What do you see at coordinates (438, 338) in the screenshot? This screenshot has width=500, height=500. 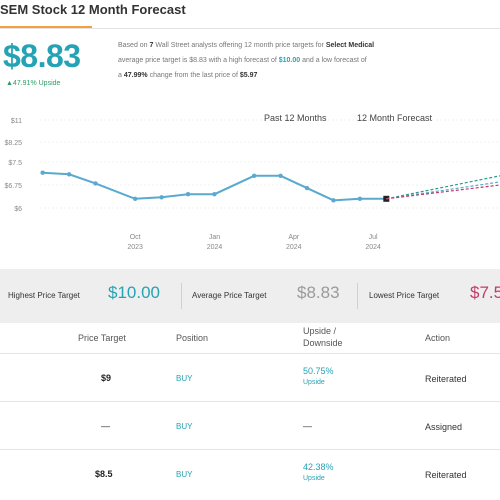 I see `col-action: Action` at bounding box center [438, 338].